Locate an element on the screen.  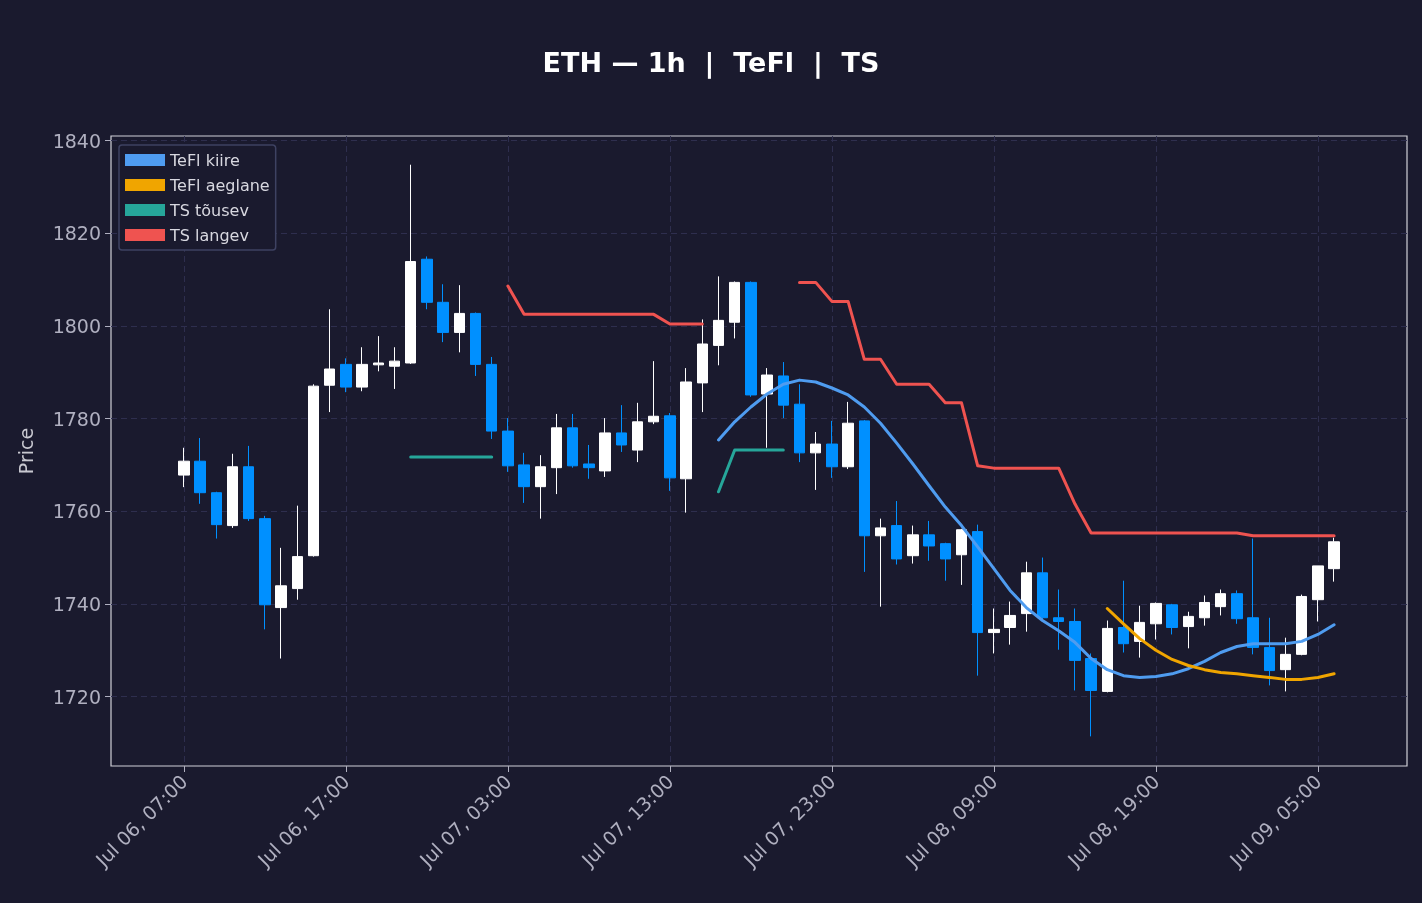
y-tick-label: 1740 is located at coordinates (76, 603).